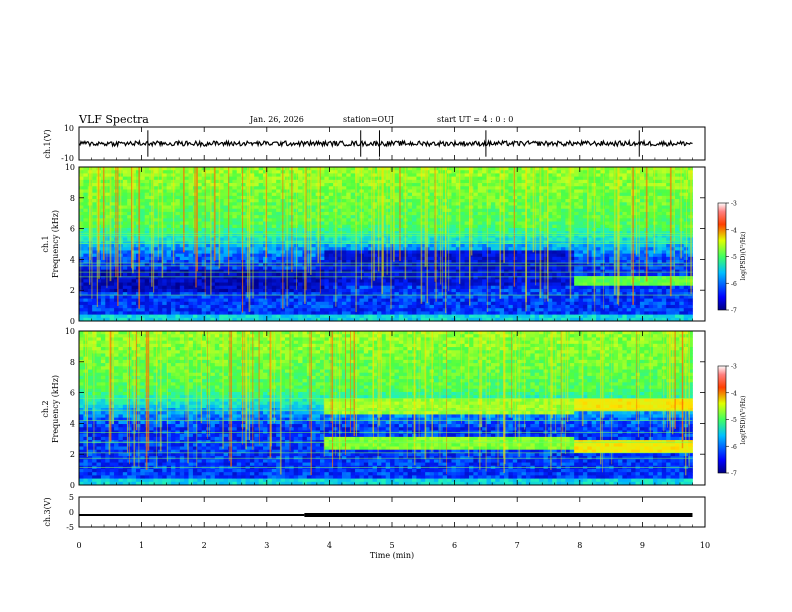 This screenshot has width=792, height=612. What do you see at coordinates (69, 128) in the screenshot?
I see `ch1-ytick-top: 10` at bounding box center [69, 128].